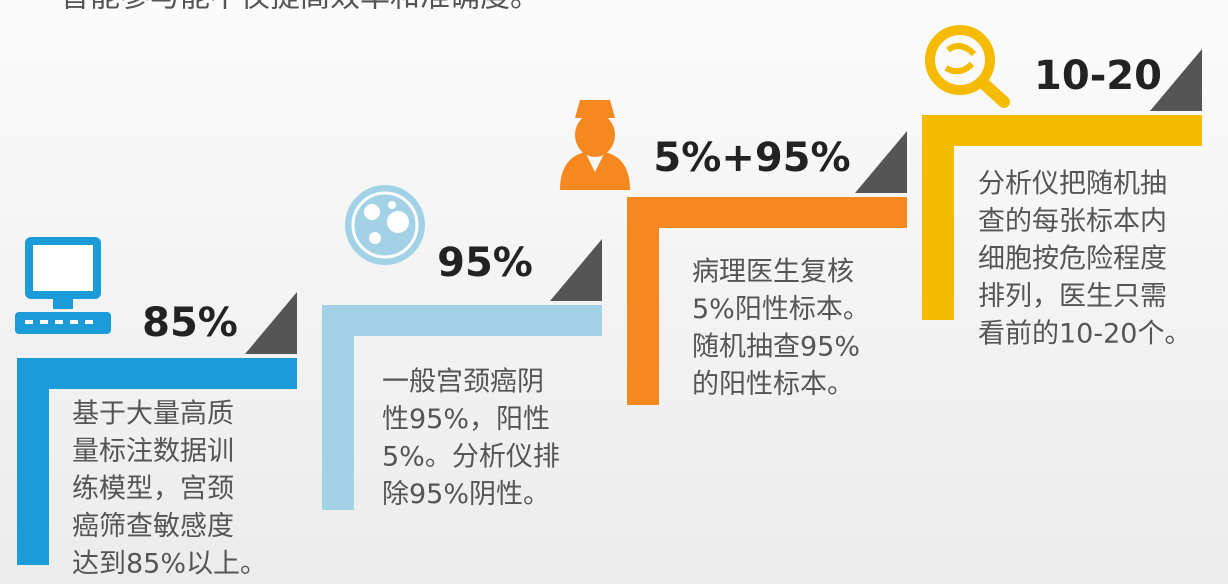 The width and height of the screenshot is (1228, 584). I want to click on magnifier-icon, so click(967, 66).